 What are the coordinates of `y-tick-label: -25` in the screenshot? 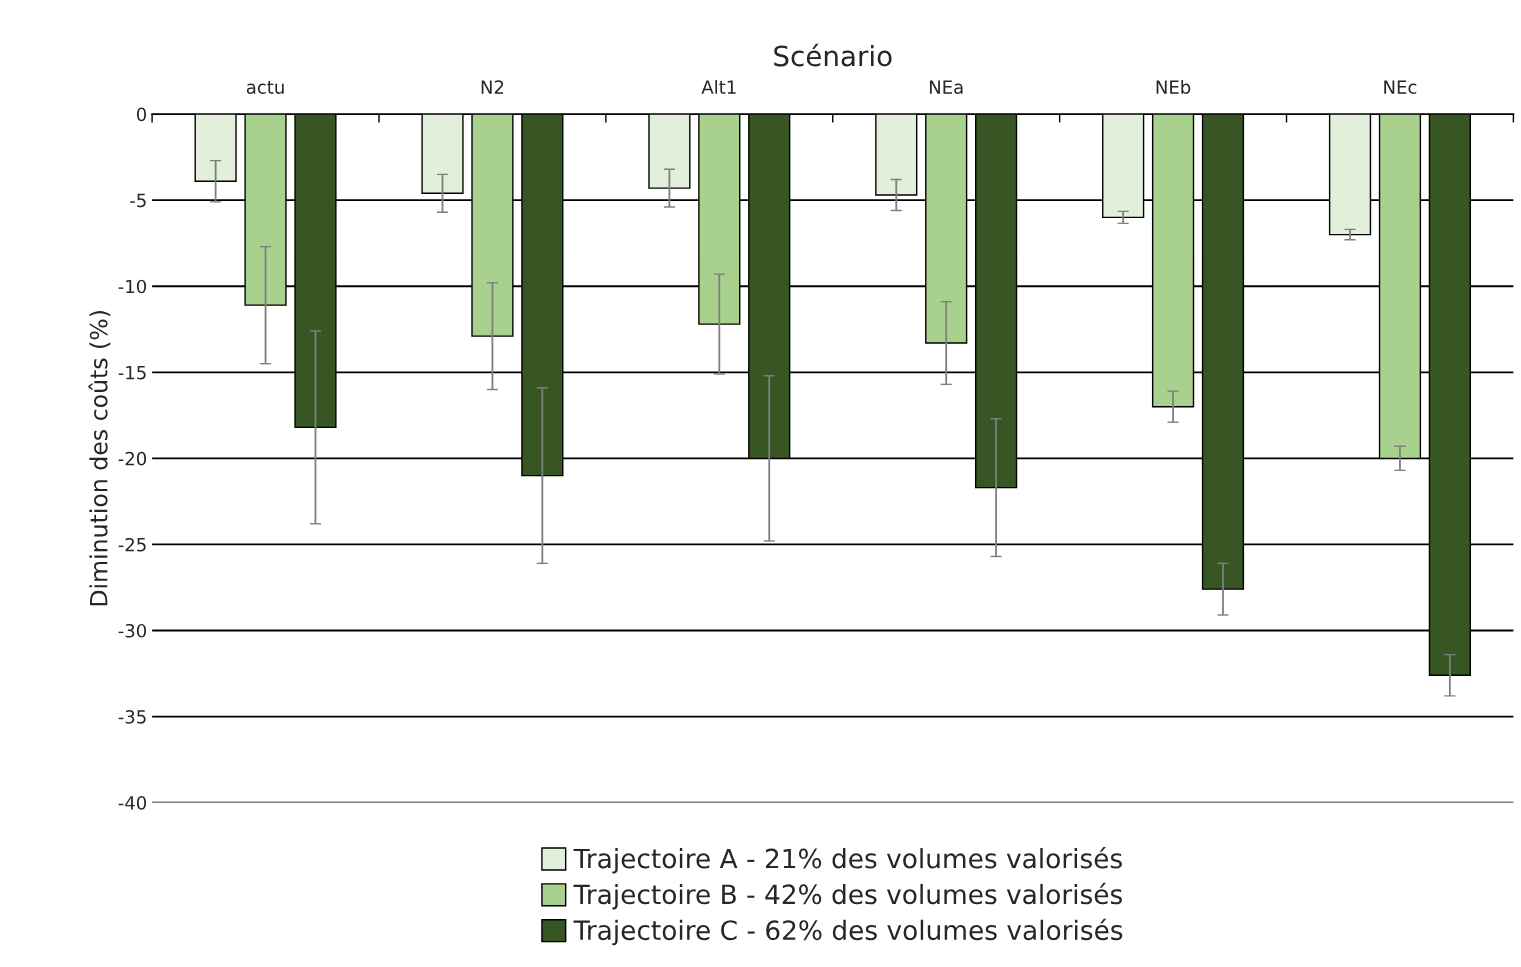 It's located at (132, 544).